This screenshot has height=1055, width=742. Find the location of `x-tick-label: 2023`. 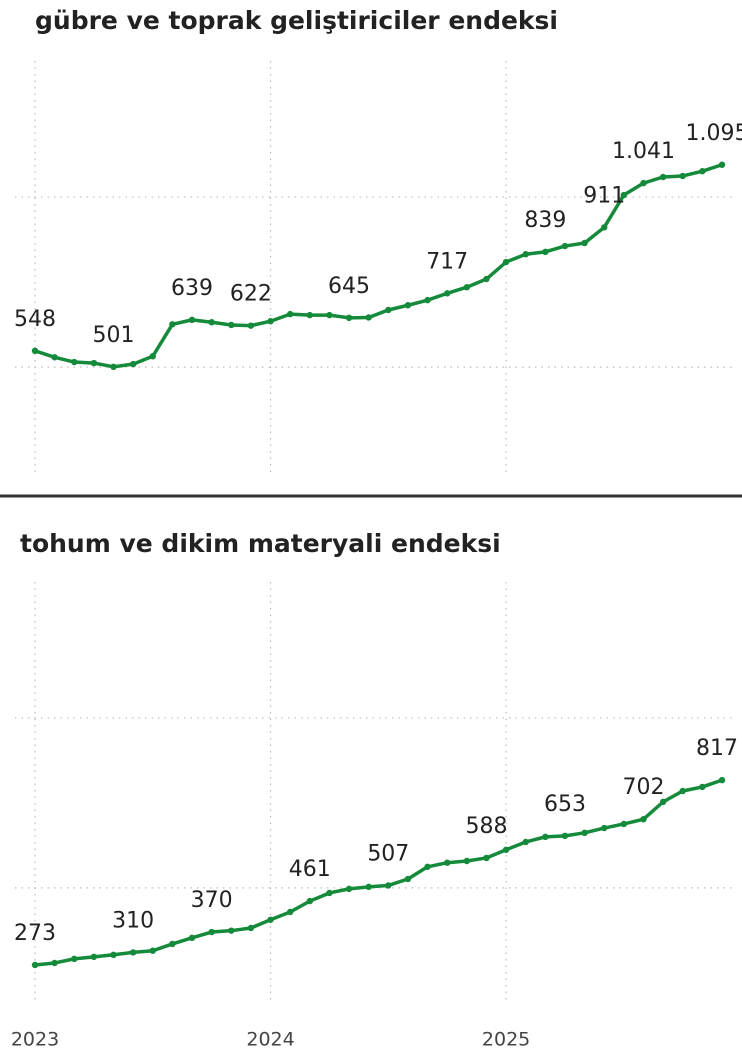

x-tick-label: 2023 is located at coordinates (35, 1040).